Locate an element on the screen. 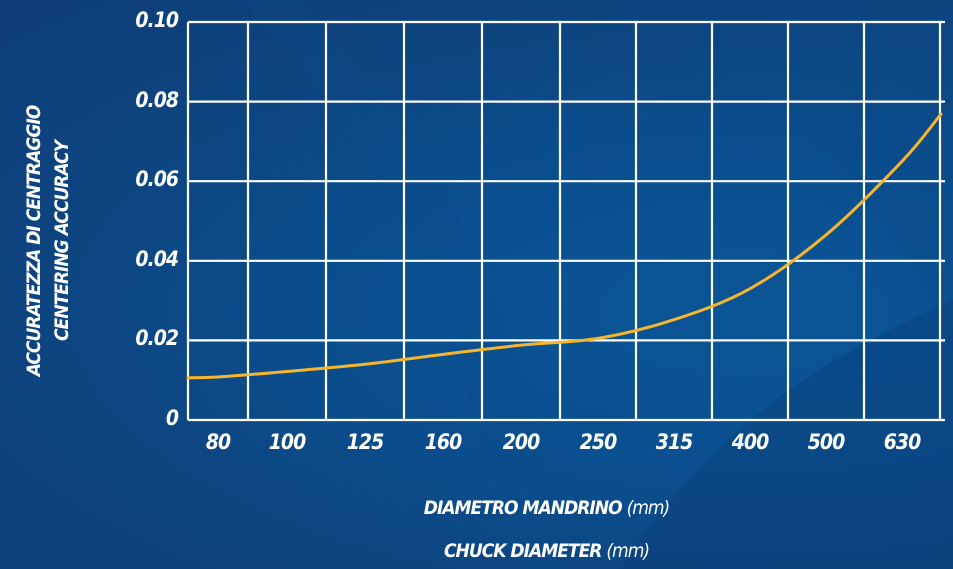 This screenshot has width=953, height=569. x-axis-title-line2-text: CHUCK DIAMETER is located at coordinates (522, 551).